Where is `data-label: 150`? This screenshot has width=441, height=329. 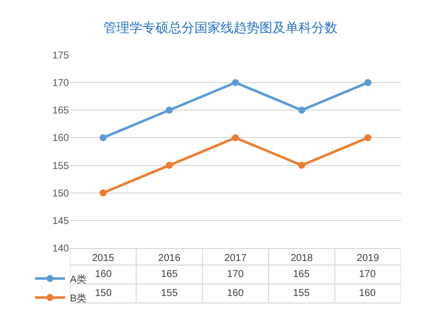 data-label: 150 is located at coordinates (103, 293).